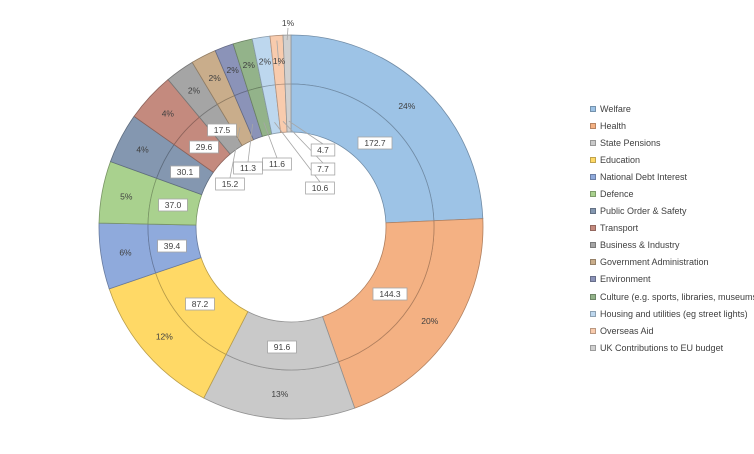 This screenshot has width=754, height=454. What do you see at coordinates (265, 62) in the screenshot?
I see `outer-label-12: 2%` at bounding box center [265, 62].